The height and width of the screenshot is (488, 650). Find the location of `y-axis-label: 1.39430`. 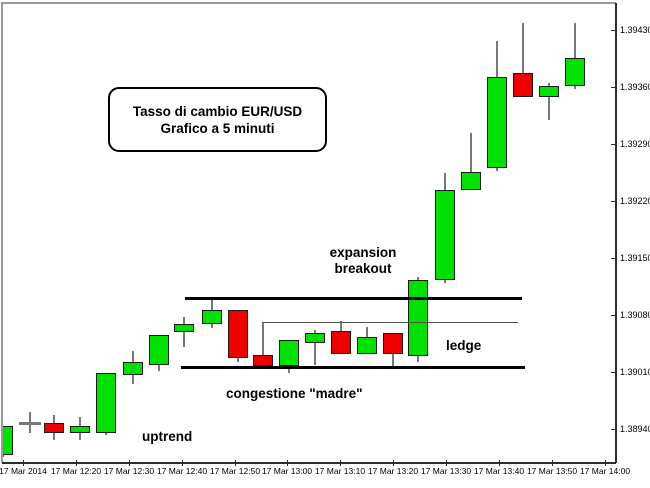

y-axis-label: 1.39430 is located at coordinates (635, 30).